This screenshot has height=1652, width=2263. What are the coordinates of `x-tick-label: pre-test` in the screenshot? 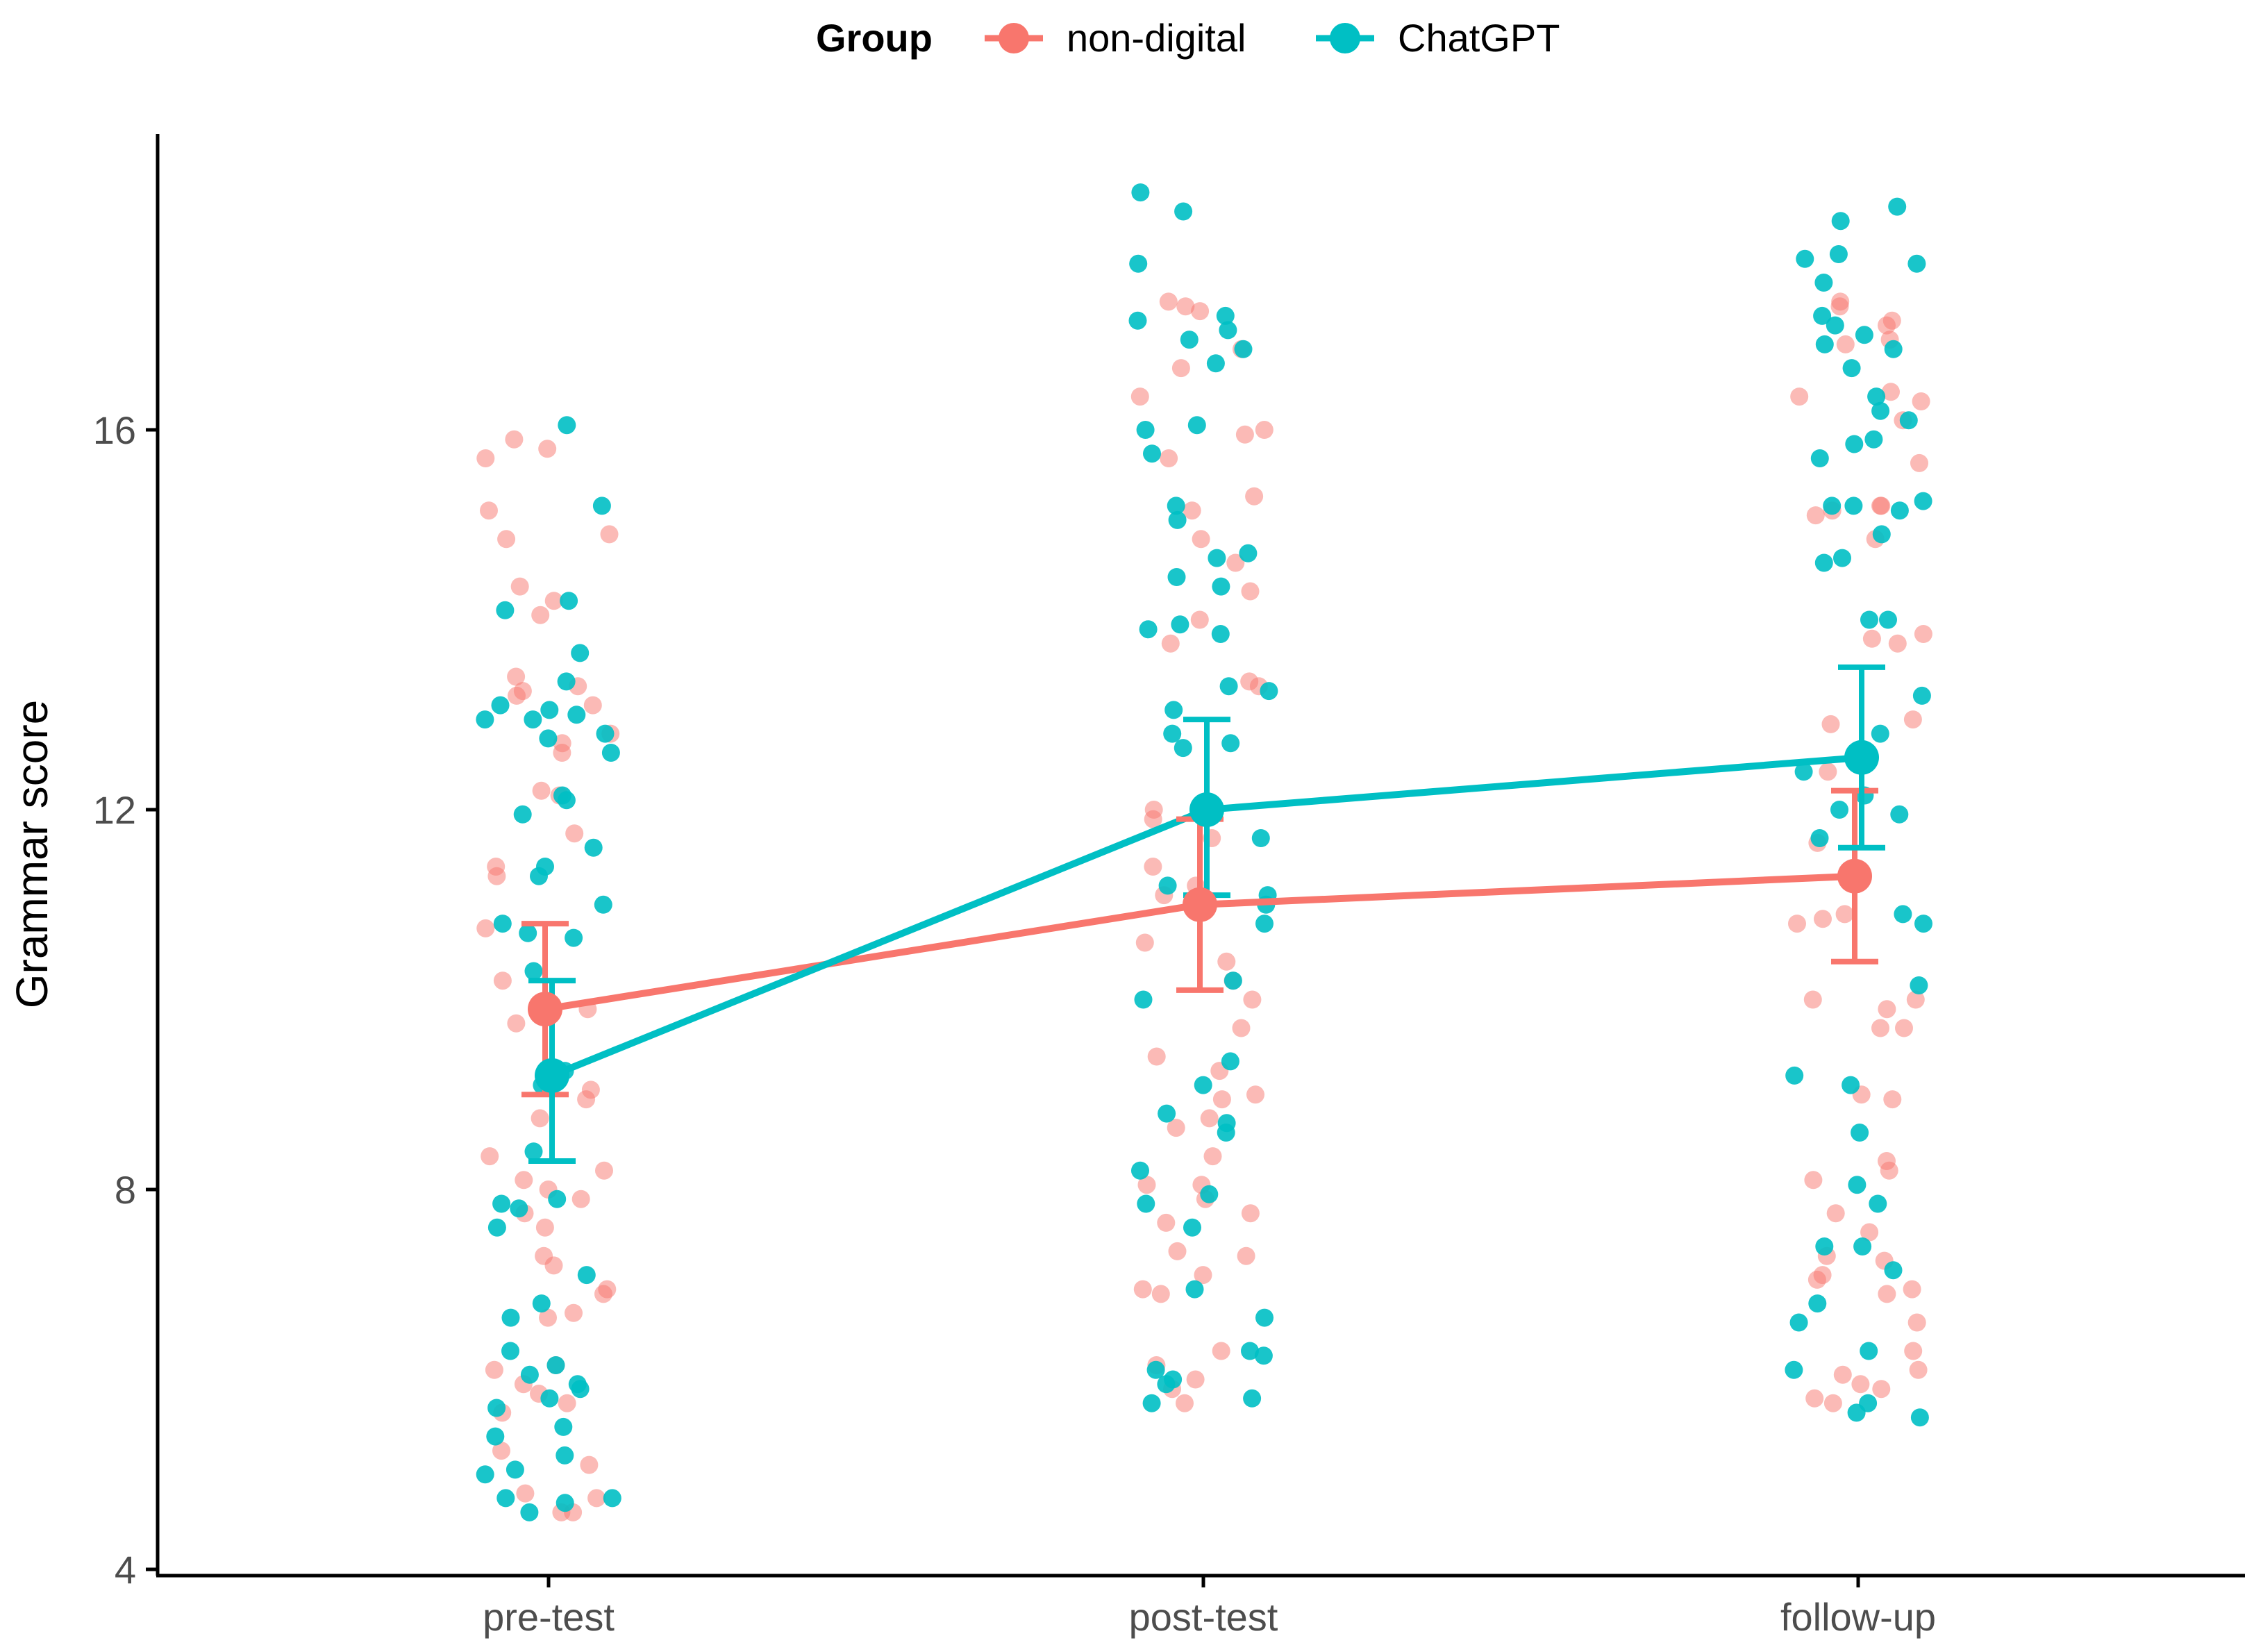 It's located at (549, 1617).